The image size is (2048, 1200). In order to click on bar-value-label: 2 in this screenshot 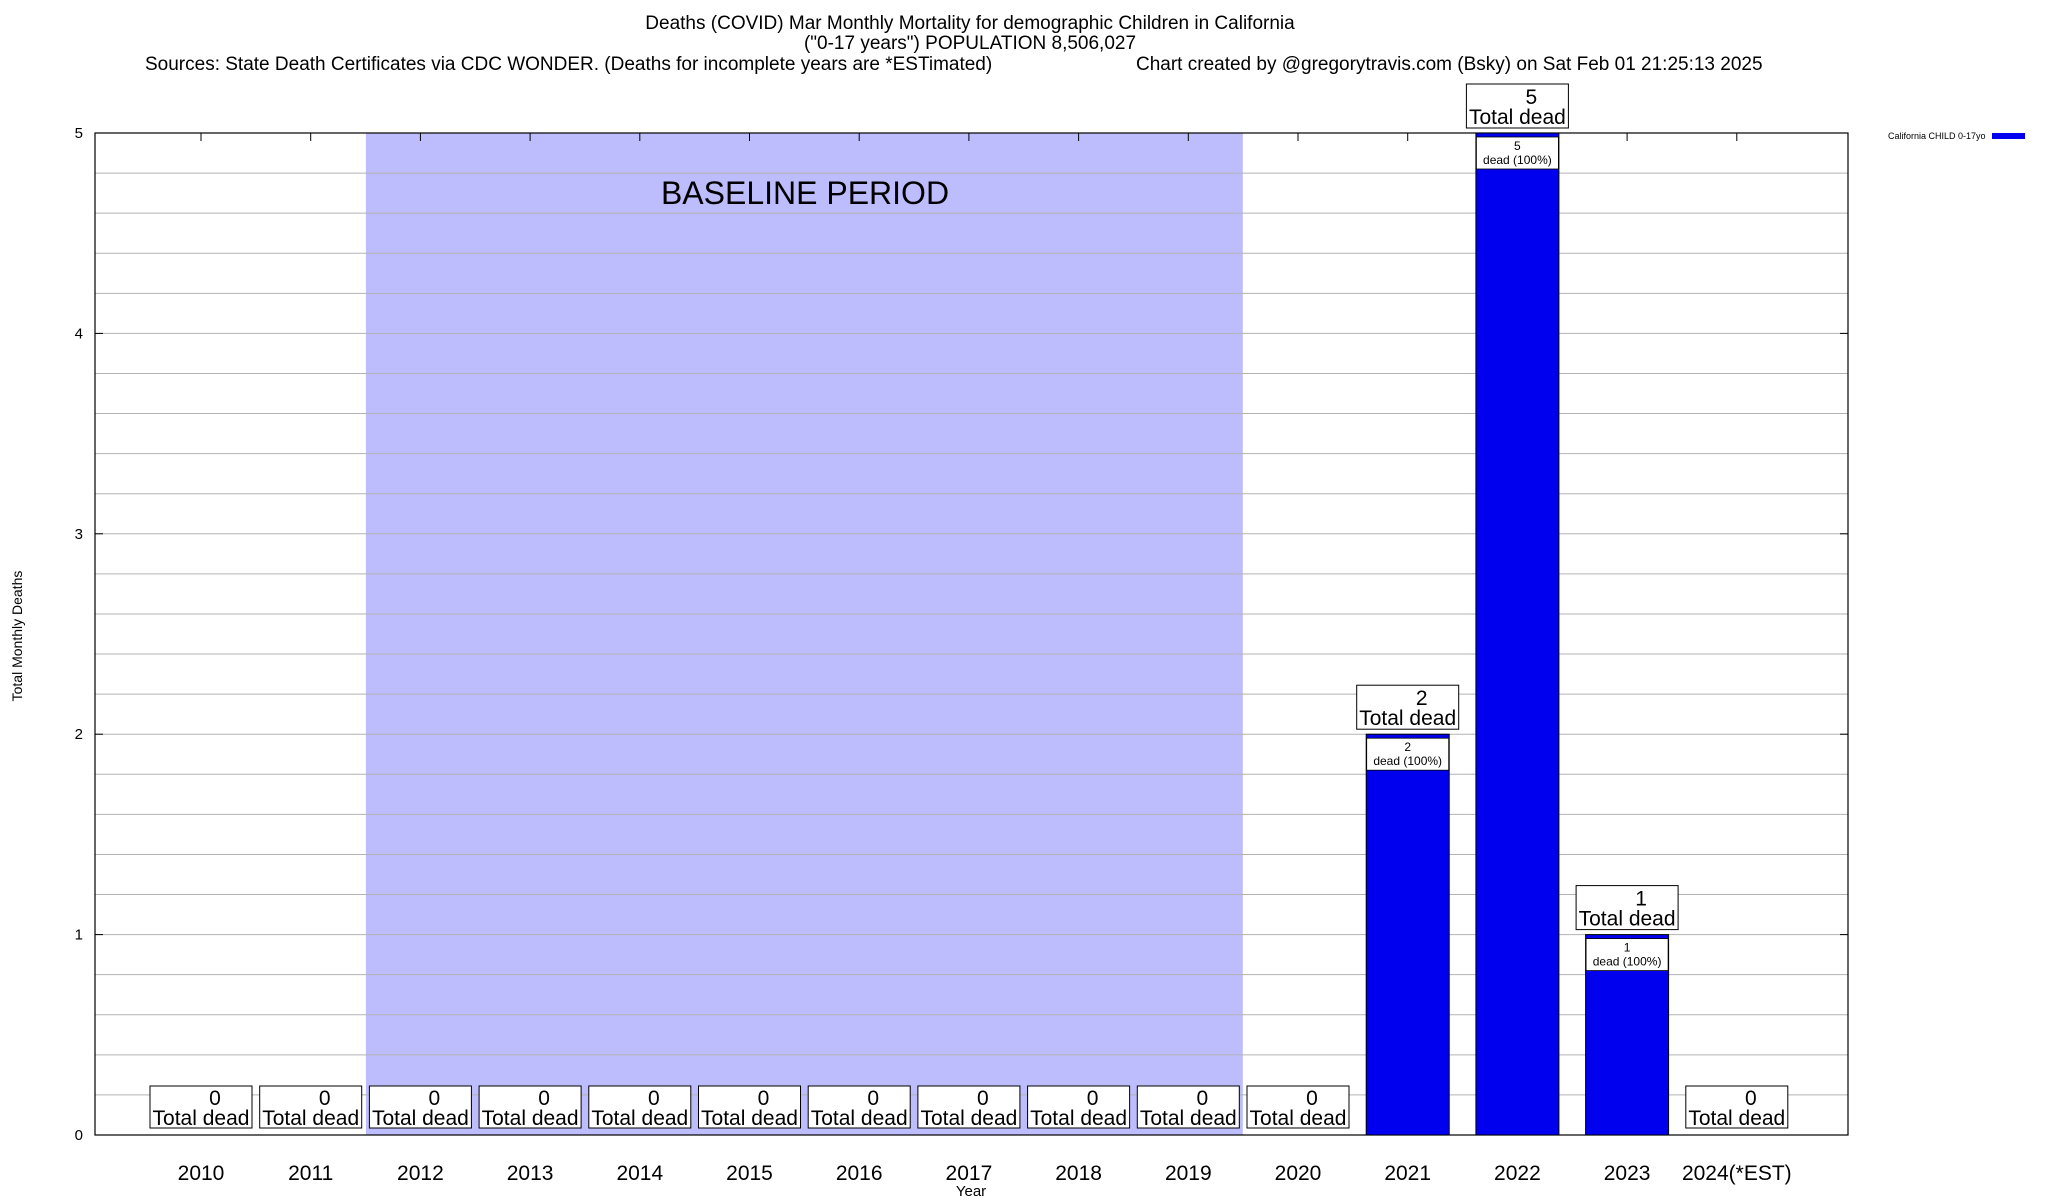, I will do `click(1407, 747)`.